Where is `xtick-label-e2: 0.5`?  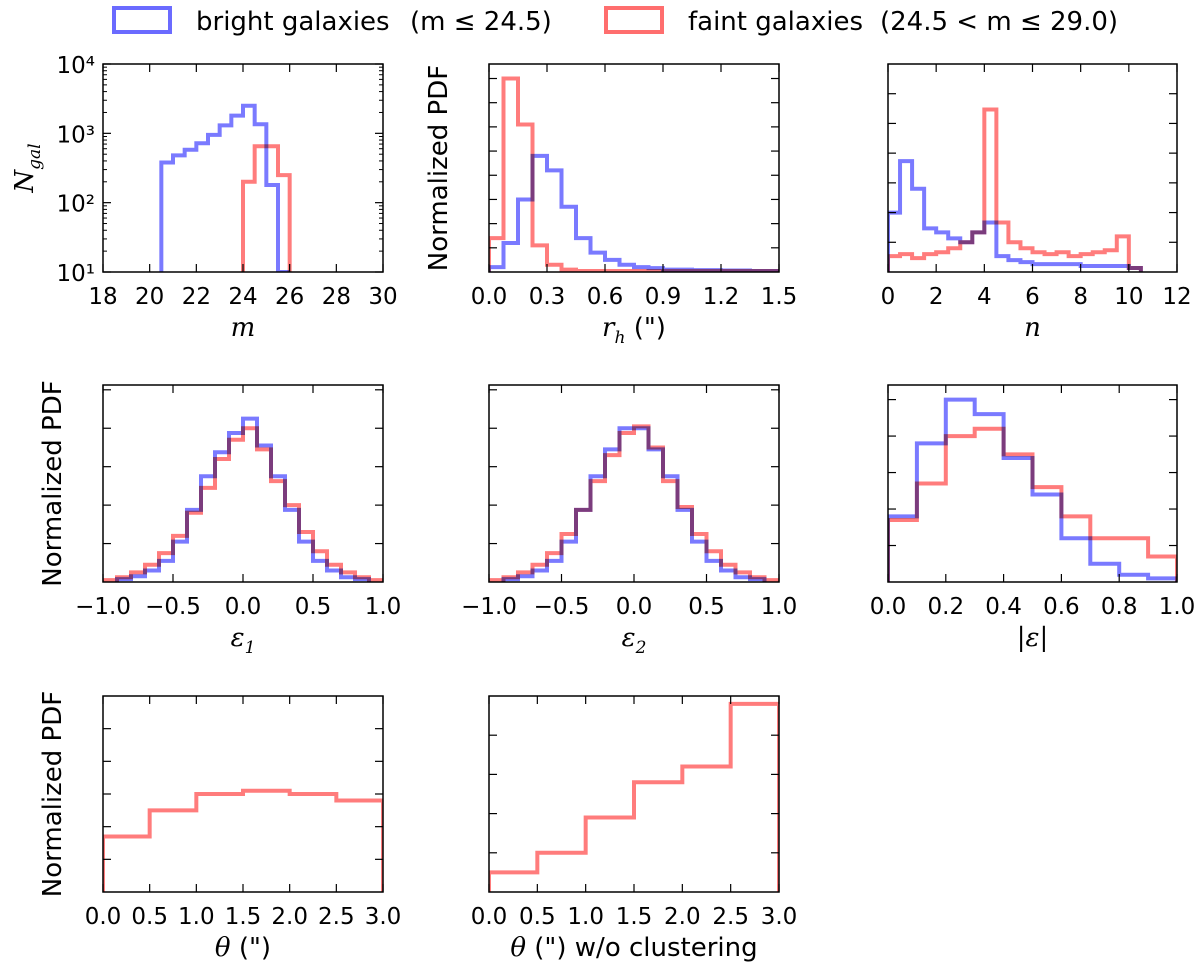
xtick-label-e2: 0.5 is located at coordinates (706, 607).